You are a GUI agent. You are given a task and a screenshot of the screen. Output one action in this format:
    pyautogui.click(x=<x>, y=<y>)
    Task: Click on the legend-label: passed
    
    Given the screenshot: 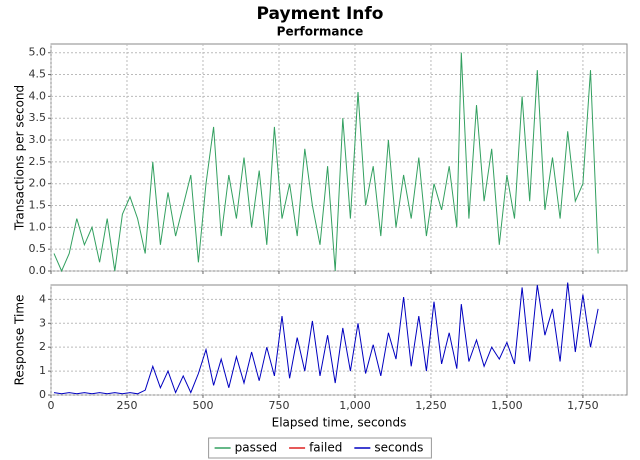 What is the action you would take?
    pyautogui.click(x=256, y=448)
    